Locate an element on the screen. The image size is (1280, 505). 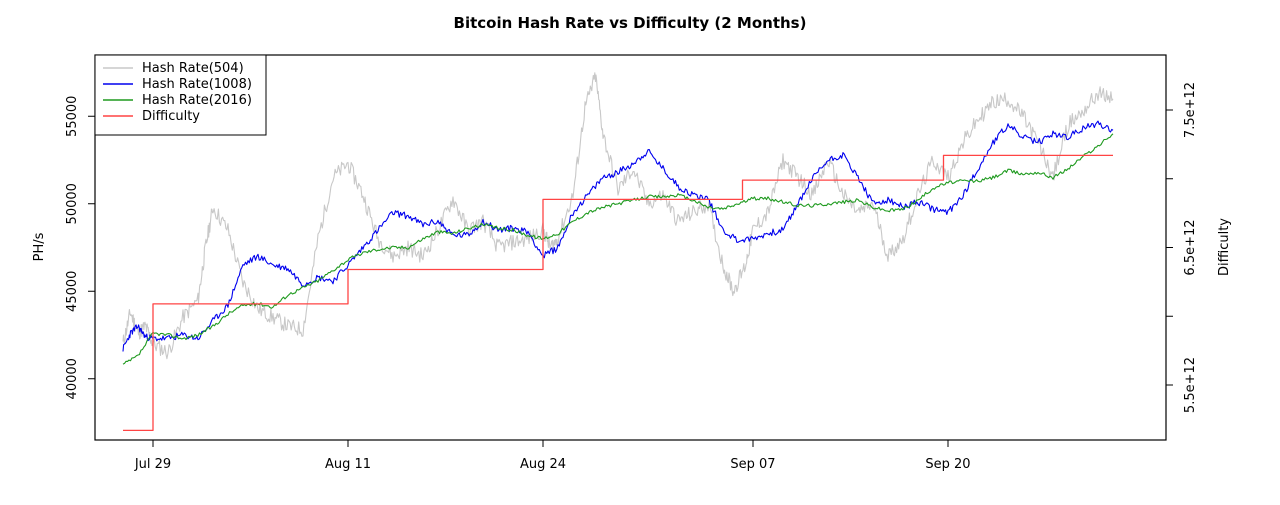
y-tick-label: 50000 is located at coordinates (72, 203).